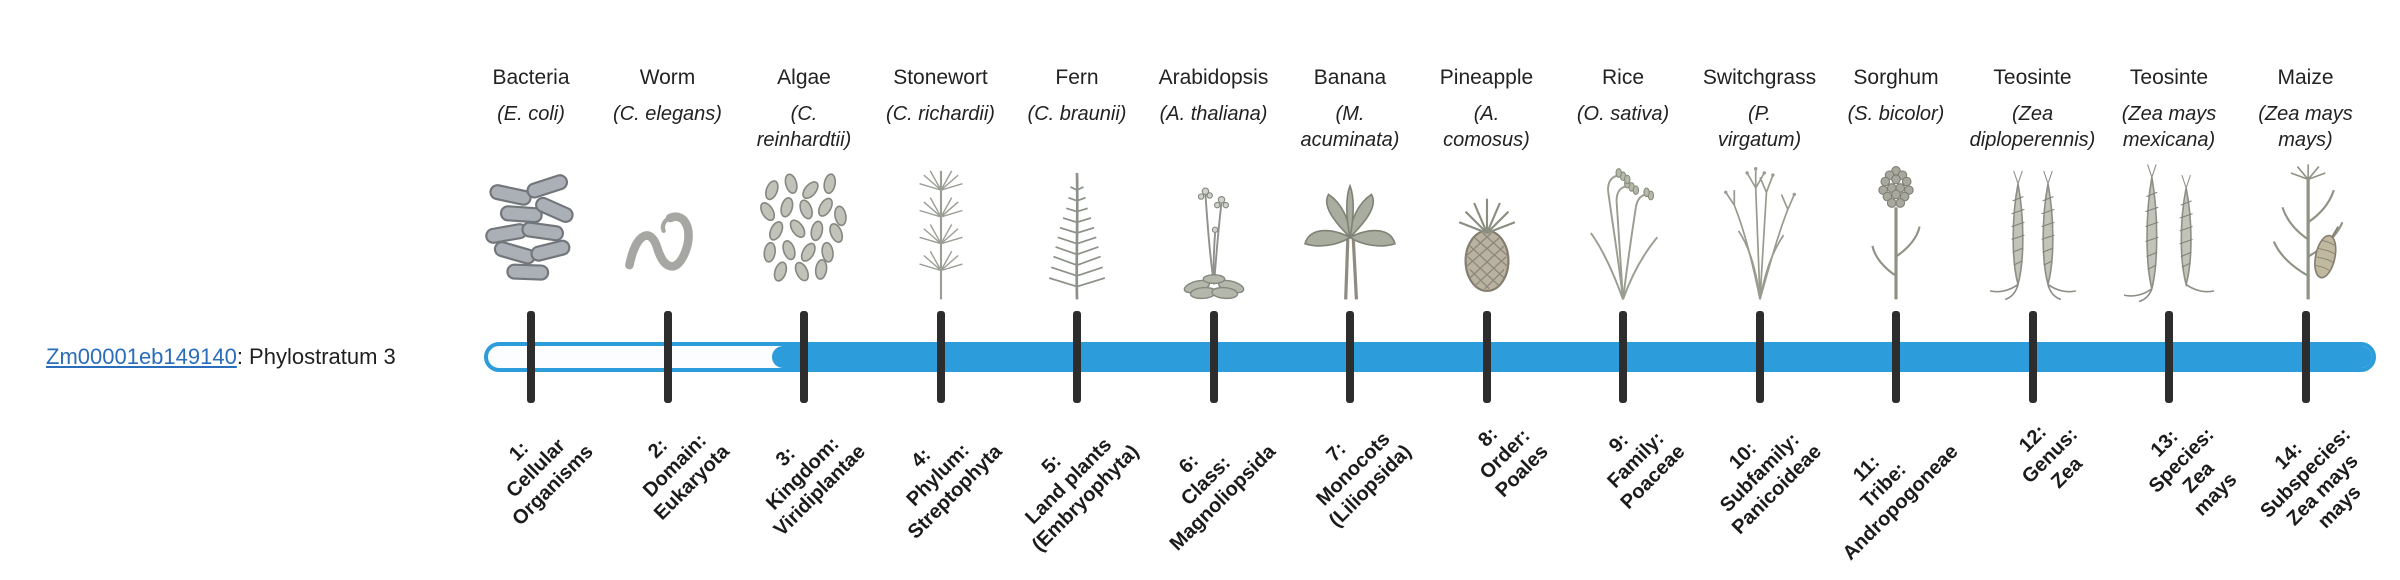 This screenshot has width=2400, height=580. What do you see at coordinates (1900, 502) in the screenshot?
I see `phylostratum-label: 11: Tribe: Andropogoneae` at bounding box center [1900, 502].